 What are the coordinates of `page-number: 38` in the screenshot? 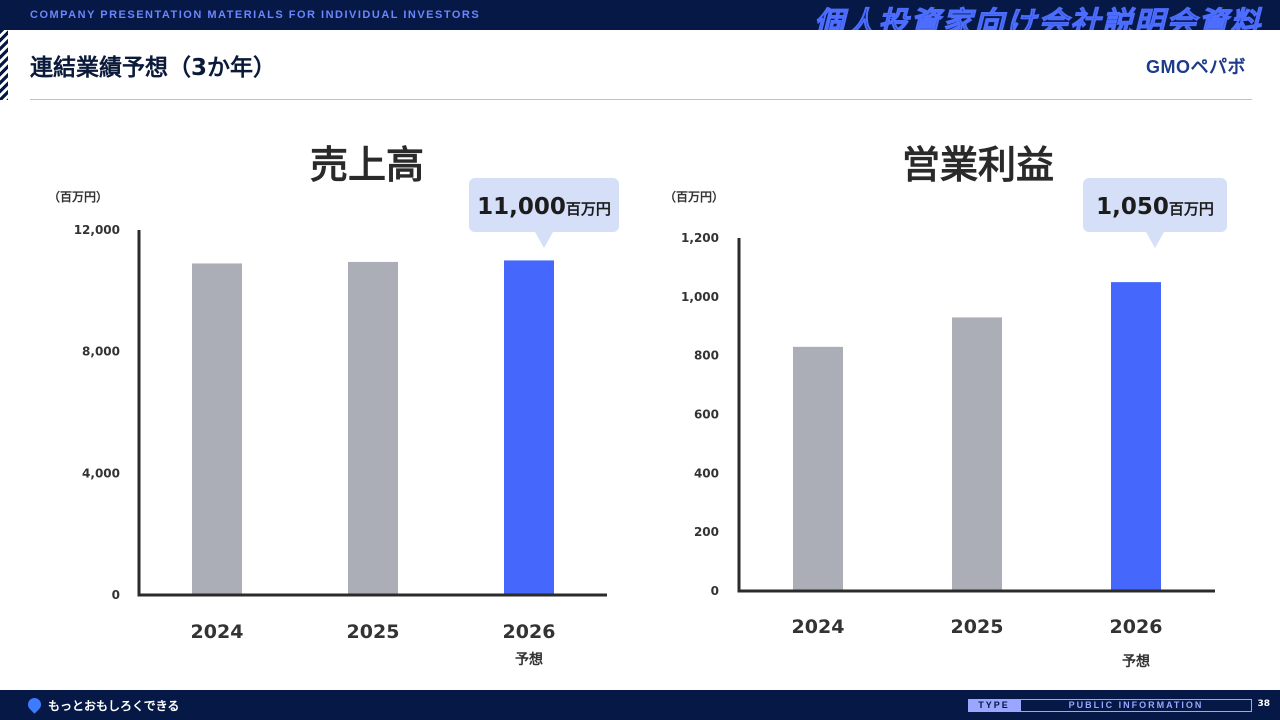 It's located at (1263, 704).